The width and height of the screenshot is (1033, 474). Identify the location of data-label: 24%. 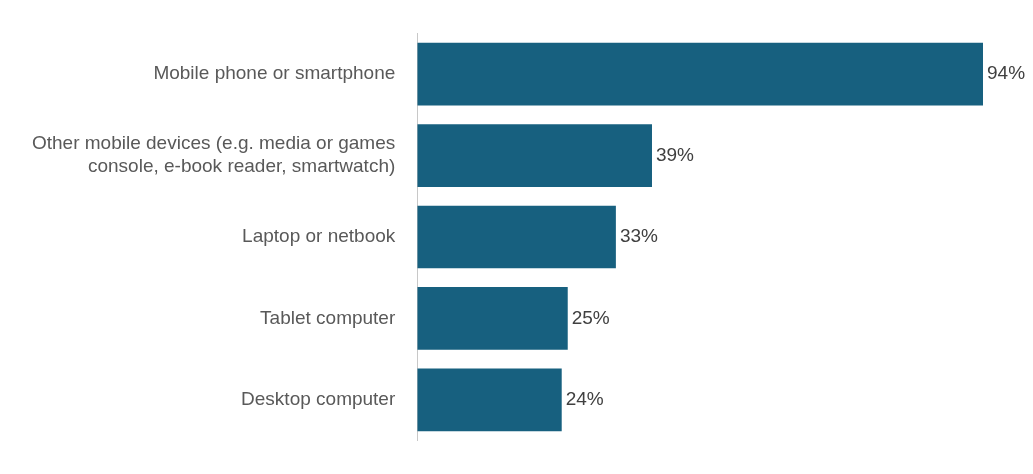
(584, 399).